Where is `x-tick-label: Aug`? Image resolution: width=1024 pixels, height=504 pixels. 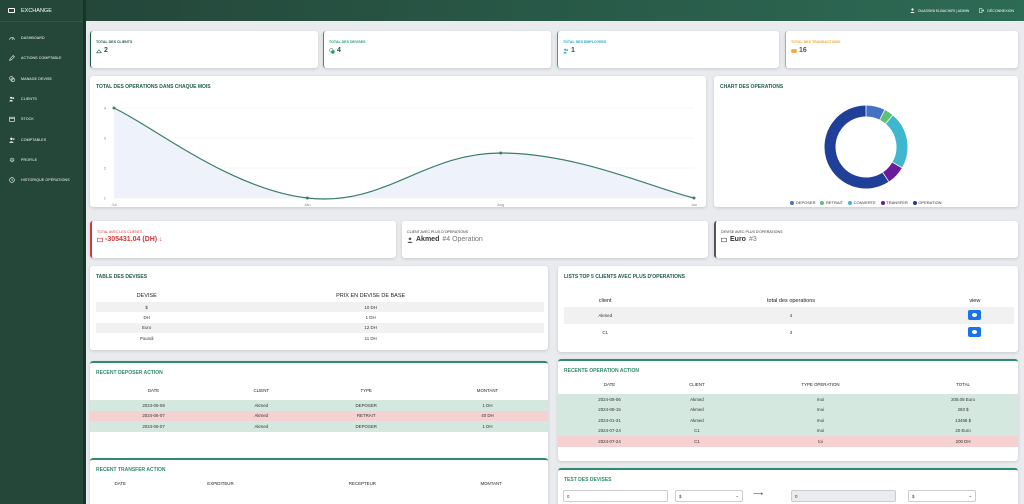
x-tick-label: Aug is located at coordinates (500, 204).